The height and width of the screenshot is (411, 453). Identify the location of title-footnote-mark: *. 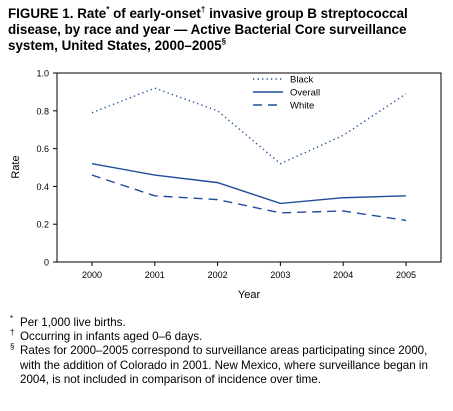
(108, 9).